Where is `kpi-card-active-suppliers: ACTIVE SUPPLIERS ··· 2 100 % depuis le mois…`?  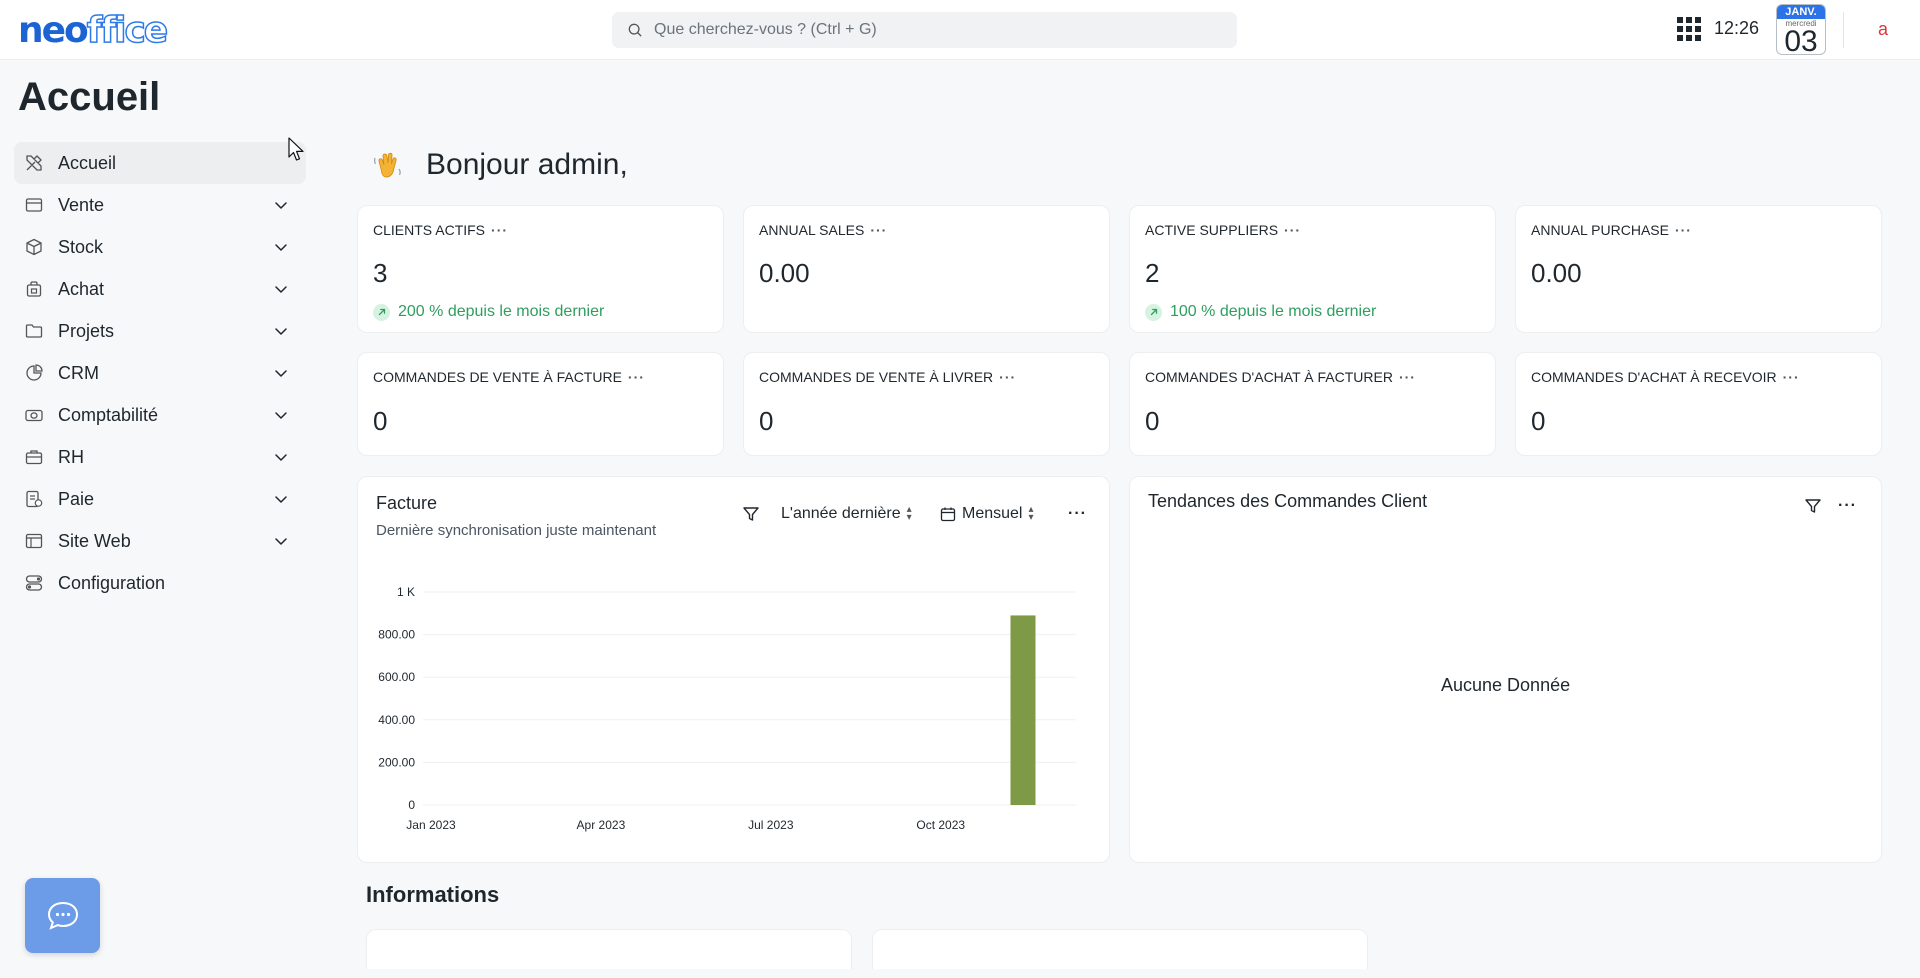 kpi-card-active-suppliers: ACTIVE SUPPLIERS ··· 2 100 % depuis le mois… is located at coordinates (1312, 269).